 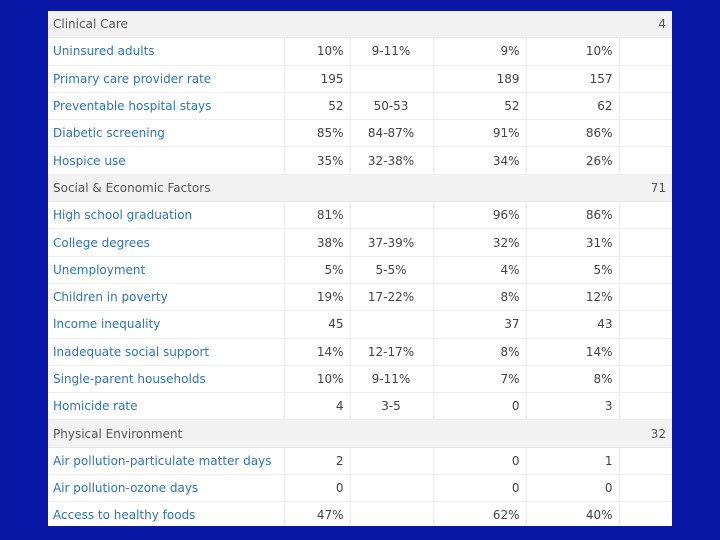 I want to click on table-row: Income inequality 45 37 43, so click(x=360, y=324).